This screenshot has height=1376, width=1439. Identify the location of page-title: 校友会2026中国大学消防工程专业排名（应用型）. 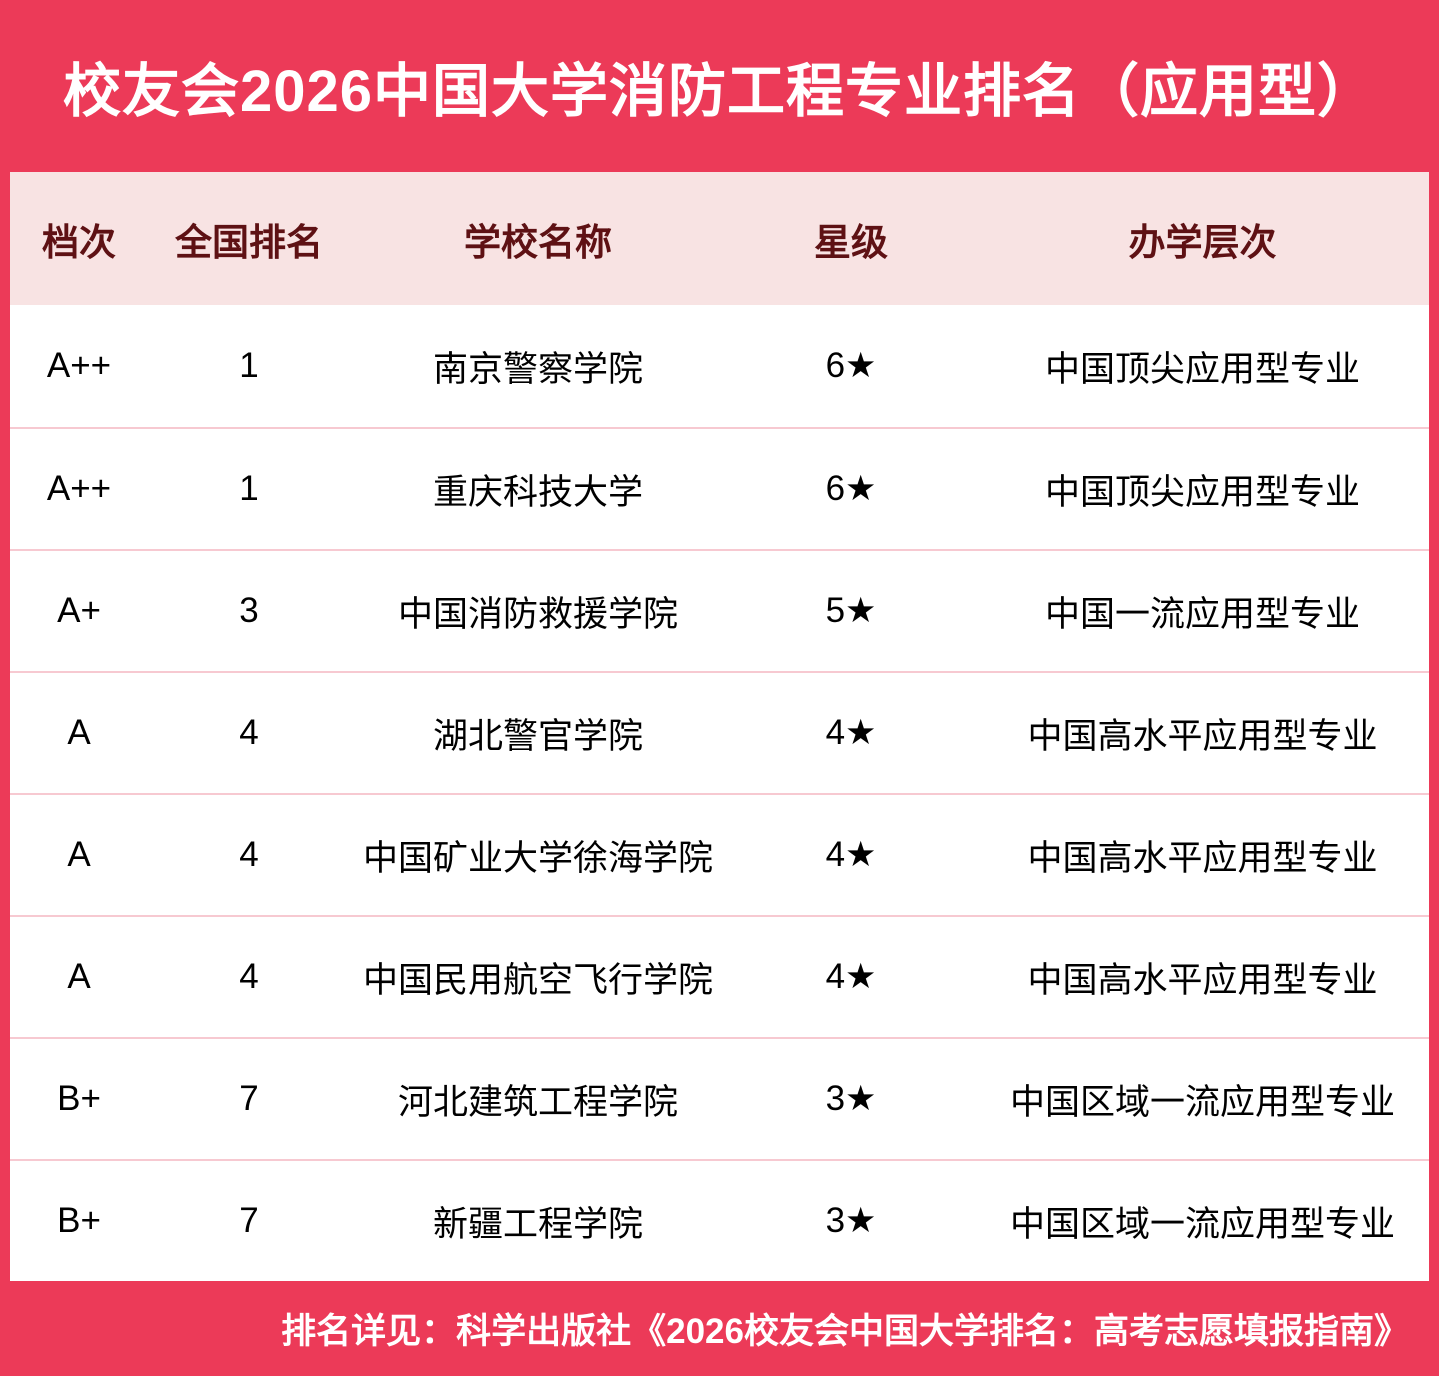
(719, 91).